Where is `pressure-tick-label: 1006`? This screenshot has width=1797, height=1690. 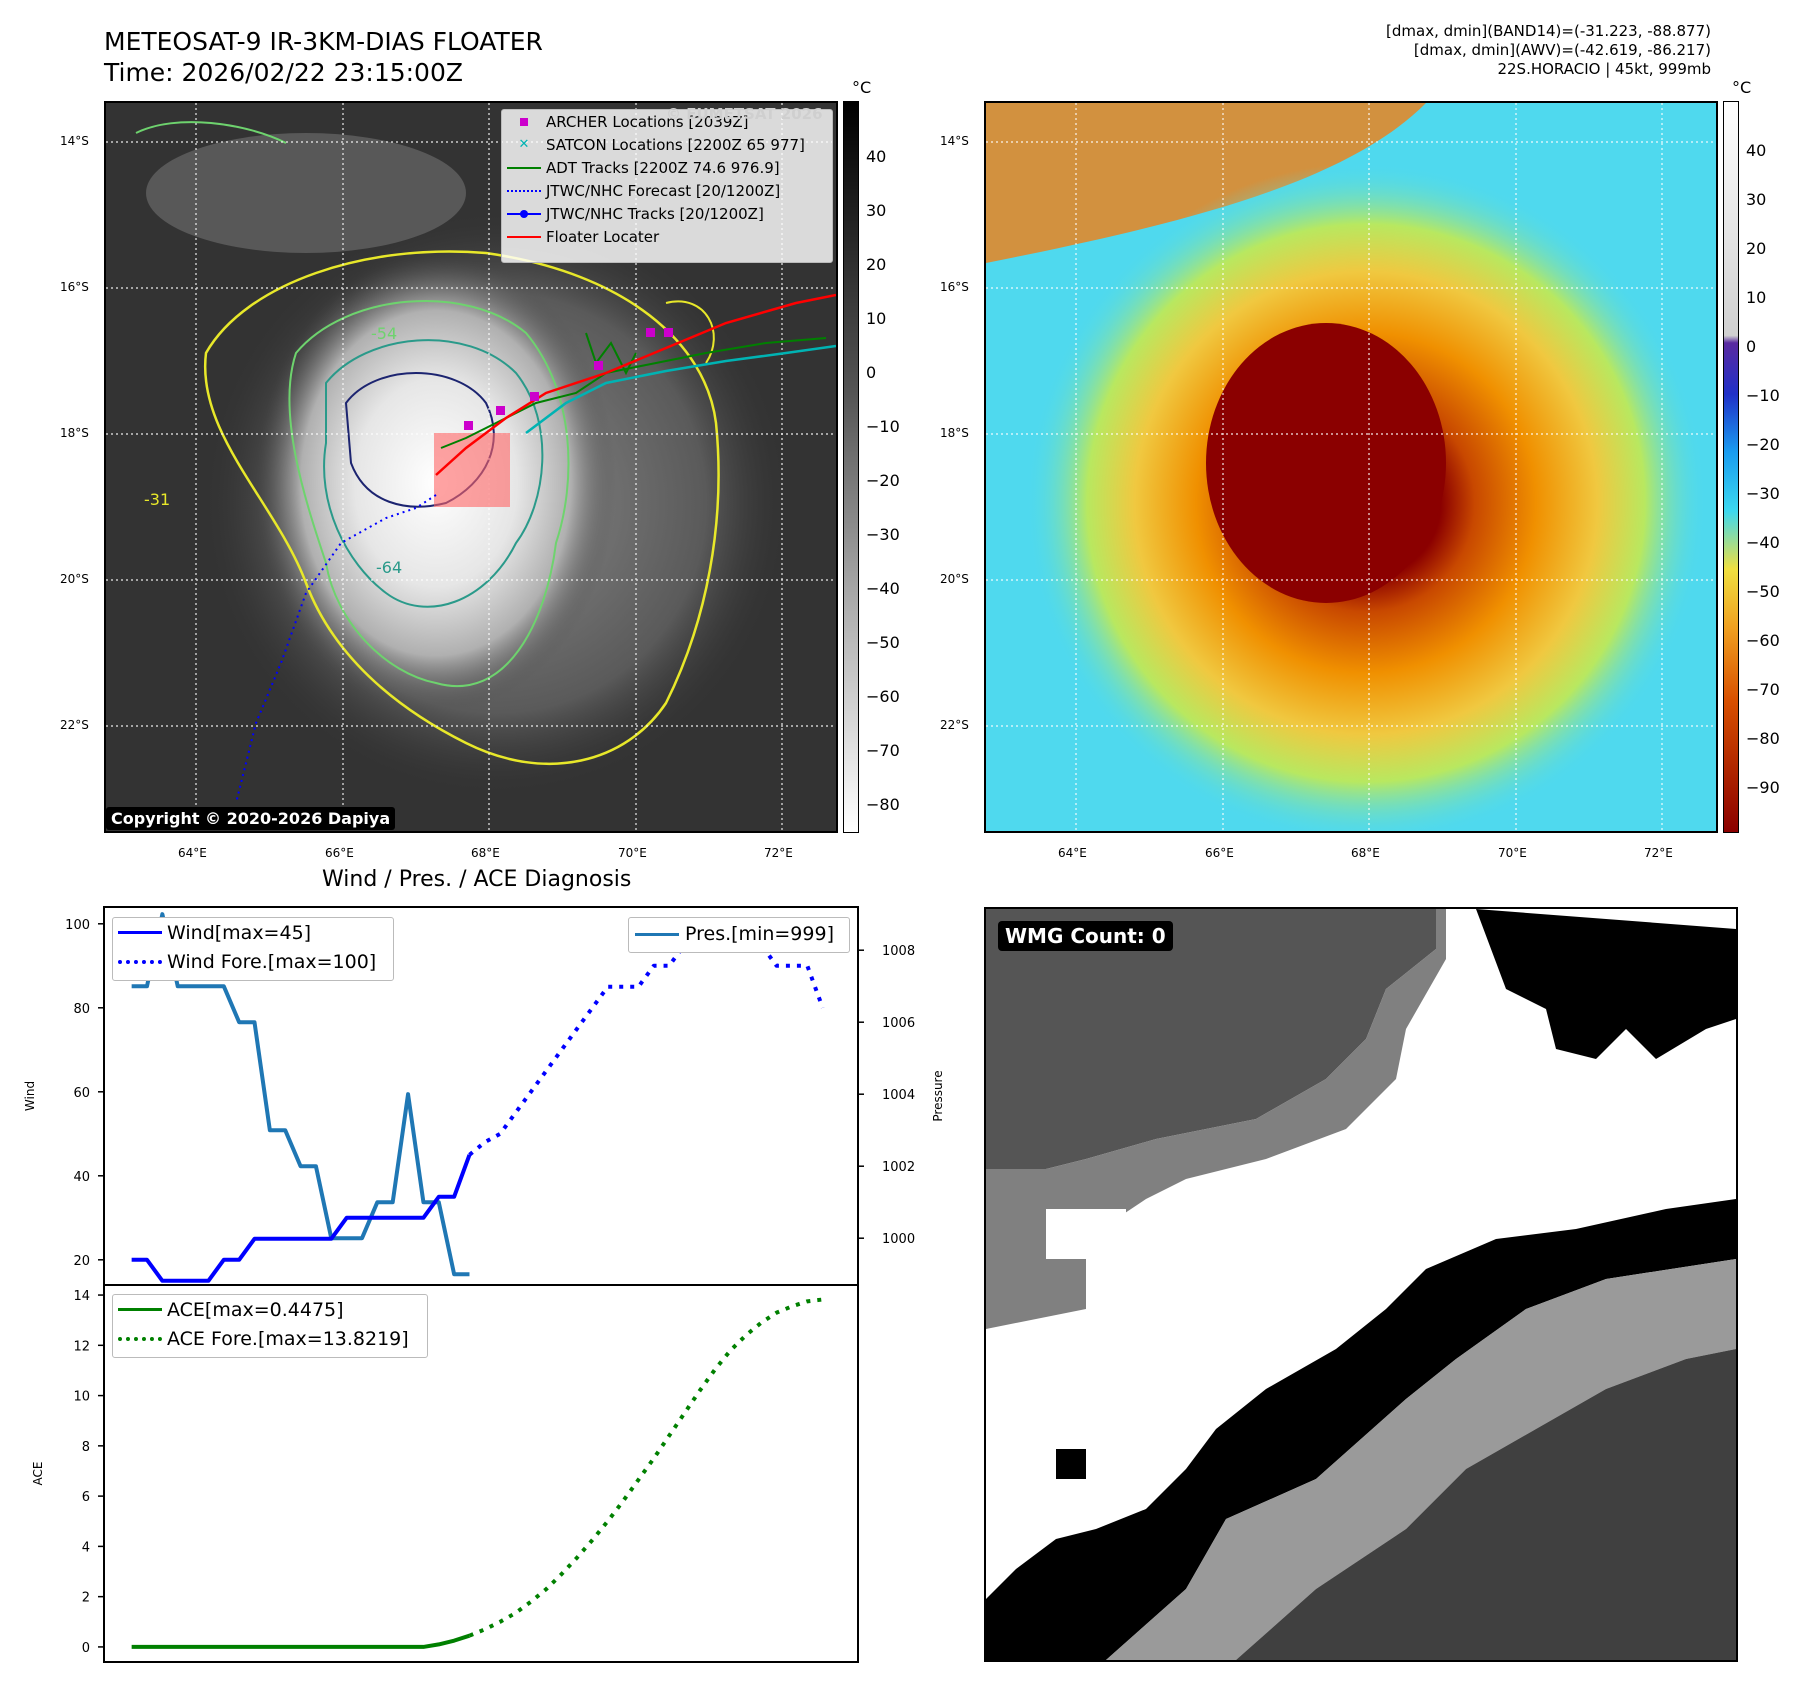
pressure-tick-label: 1006 is located at coordinates (898, 1023).